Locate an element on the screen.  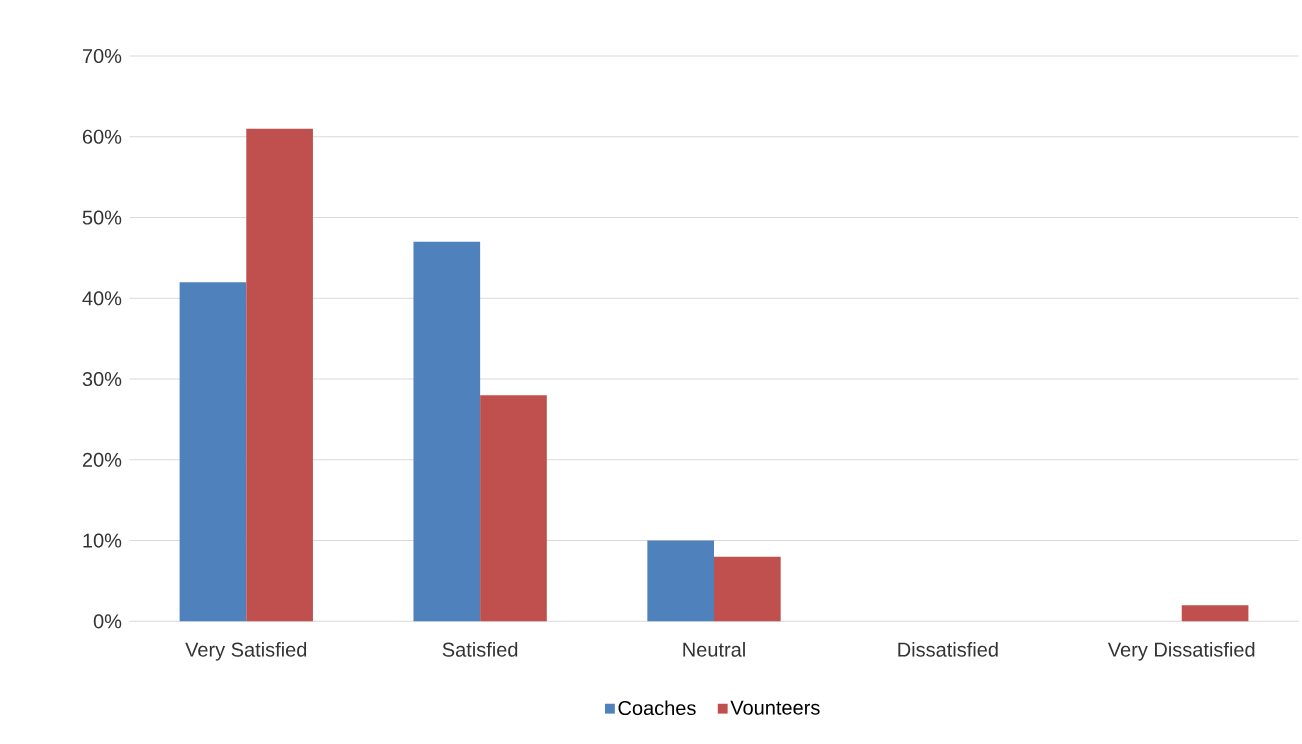
y-tick-label: 50% is located at coordinates (102, 217).